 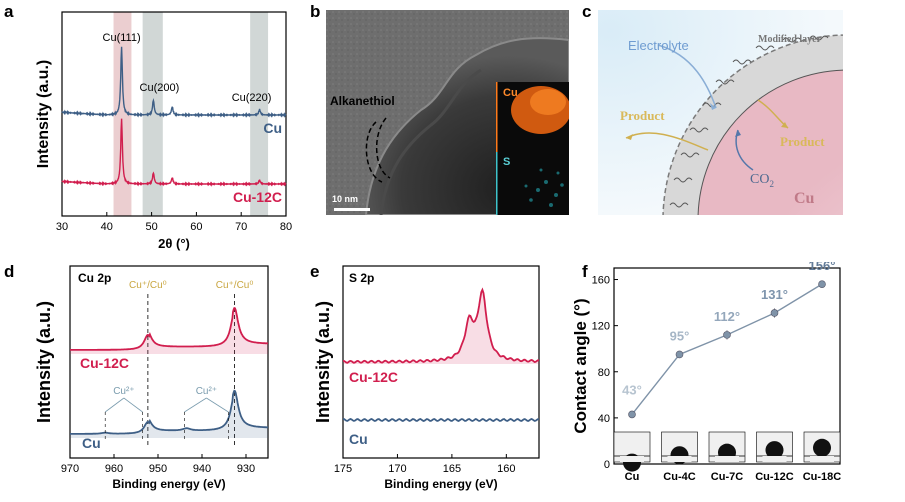 What do you see at coordinates (771, 183) in the screenshot?
I see `co2-subscript: 2` at bounding box center [771, 183].